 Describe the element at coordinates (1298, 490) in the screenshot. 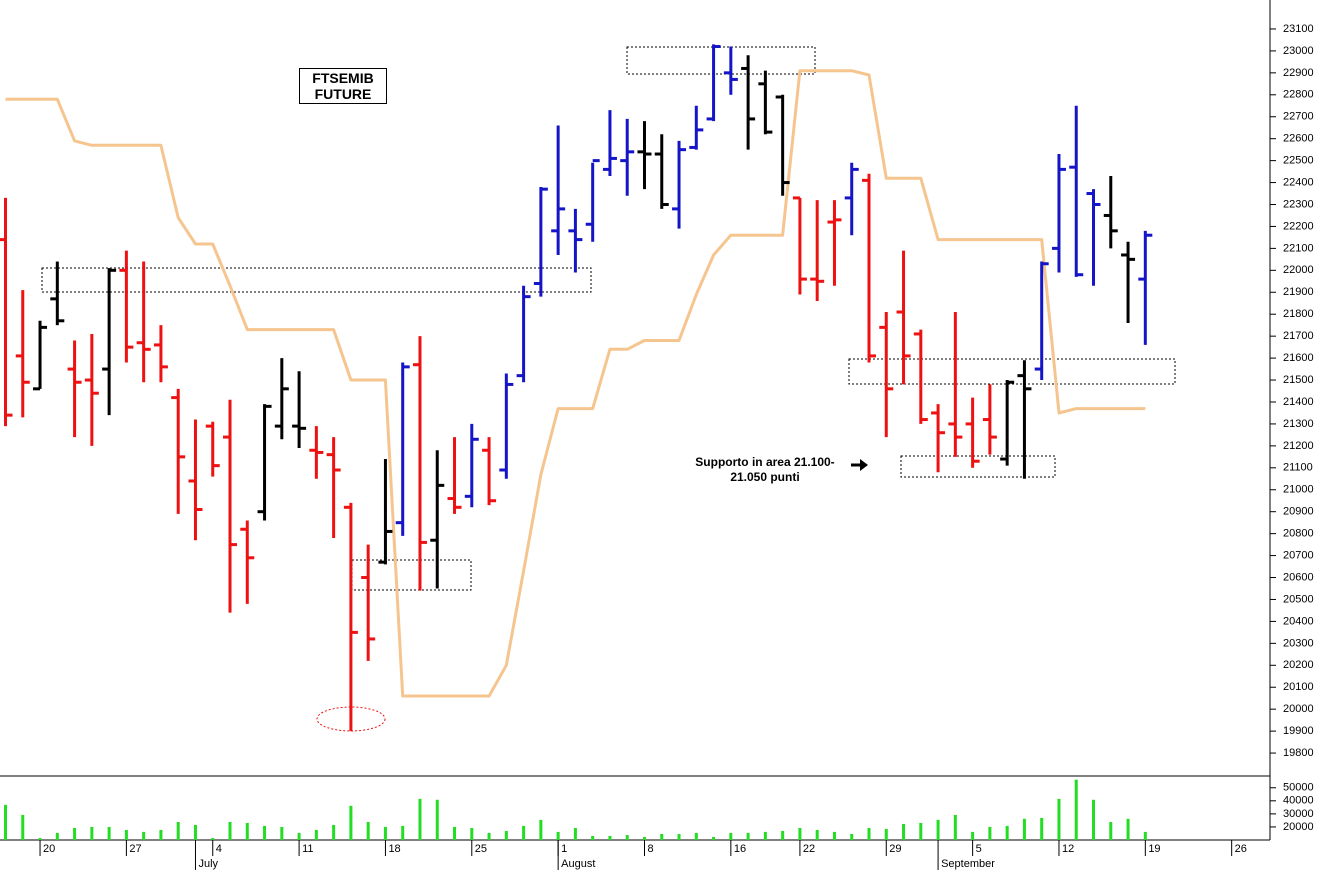

I see `y-tick-label: 21000` at that location.